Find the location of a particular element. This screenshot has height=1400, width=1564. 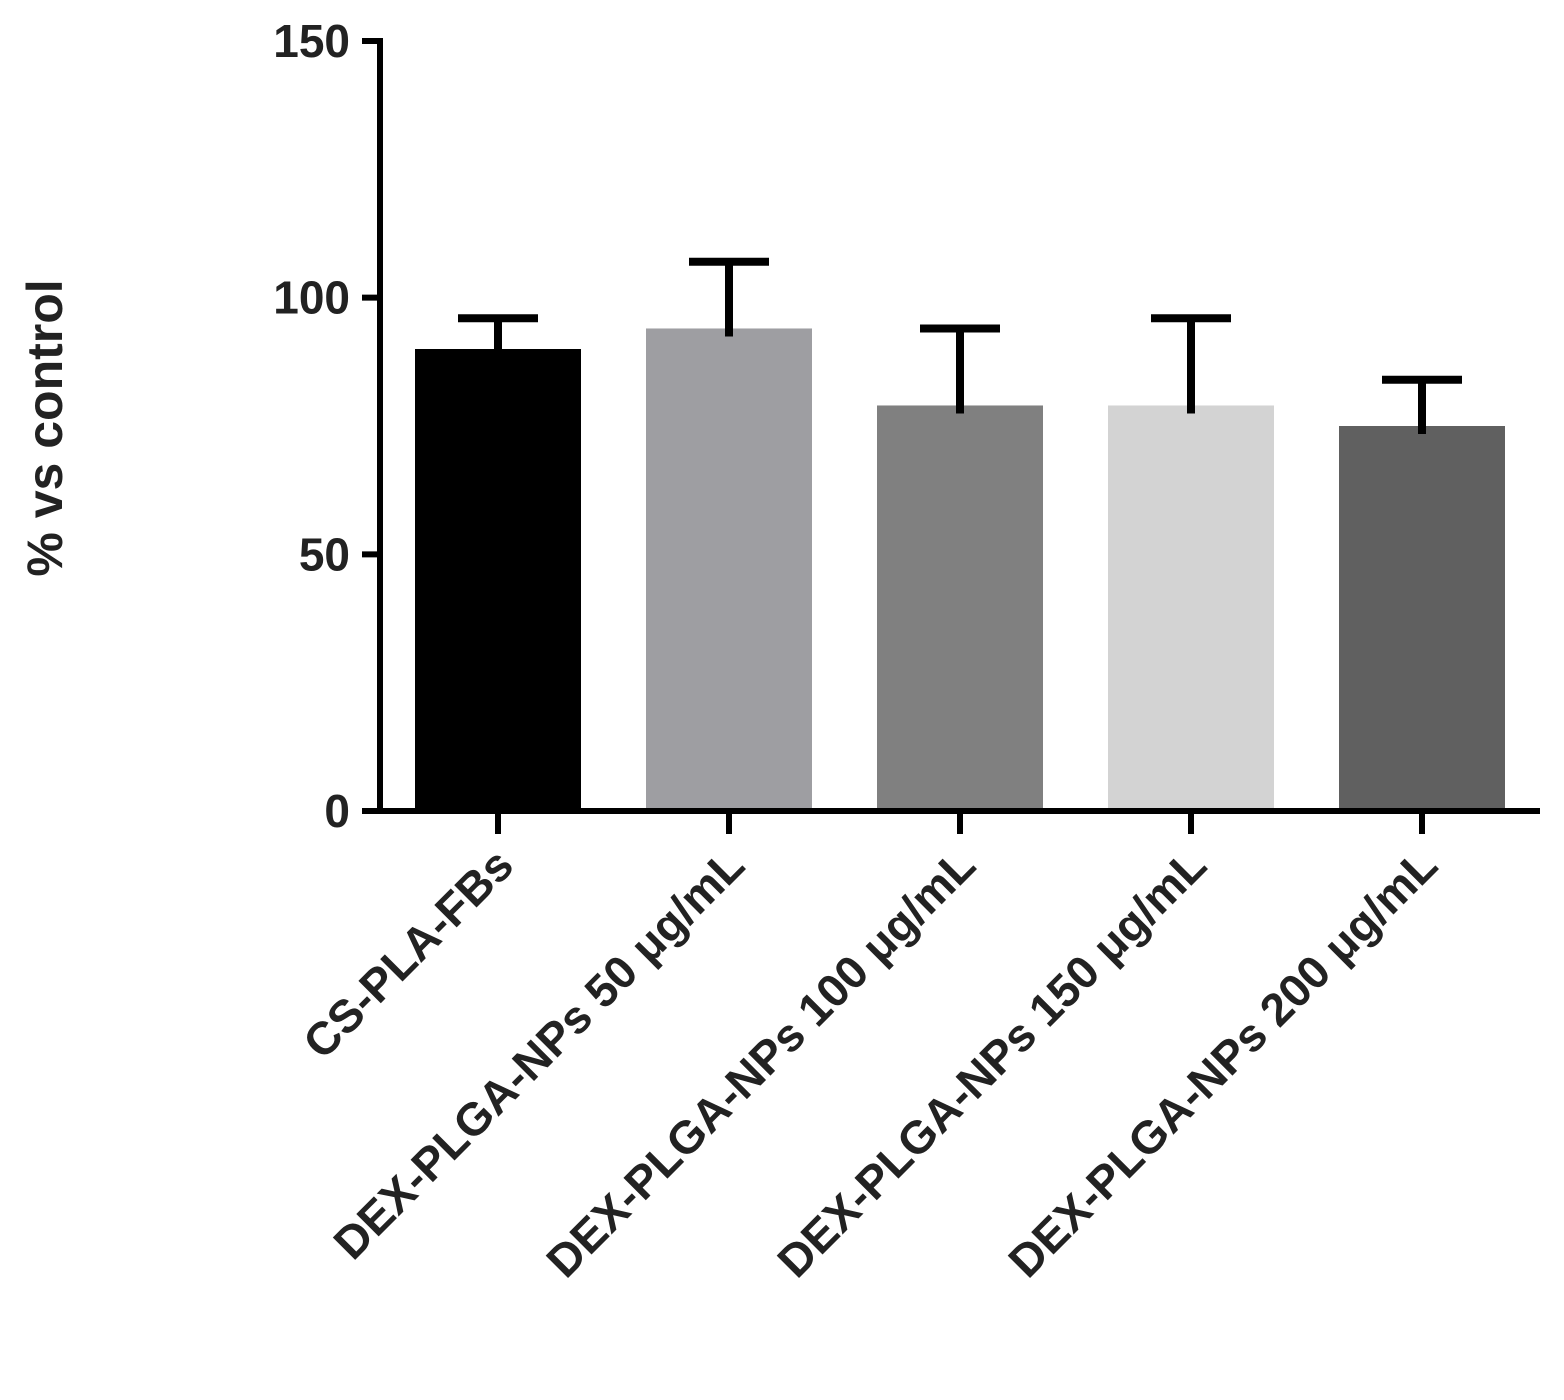

y-tick-label: 150 is located at coordinates (311, 41).